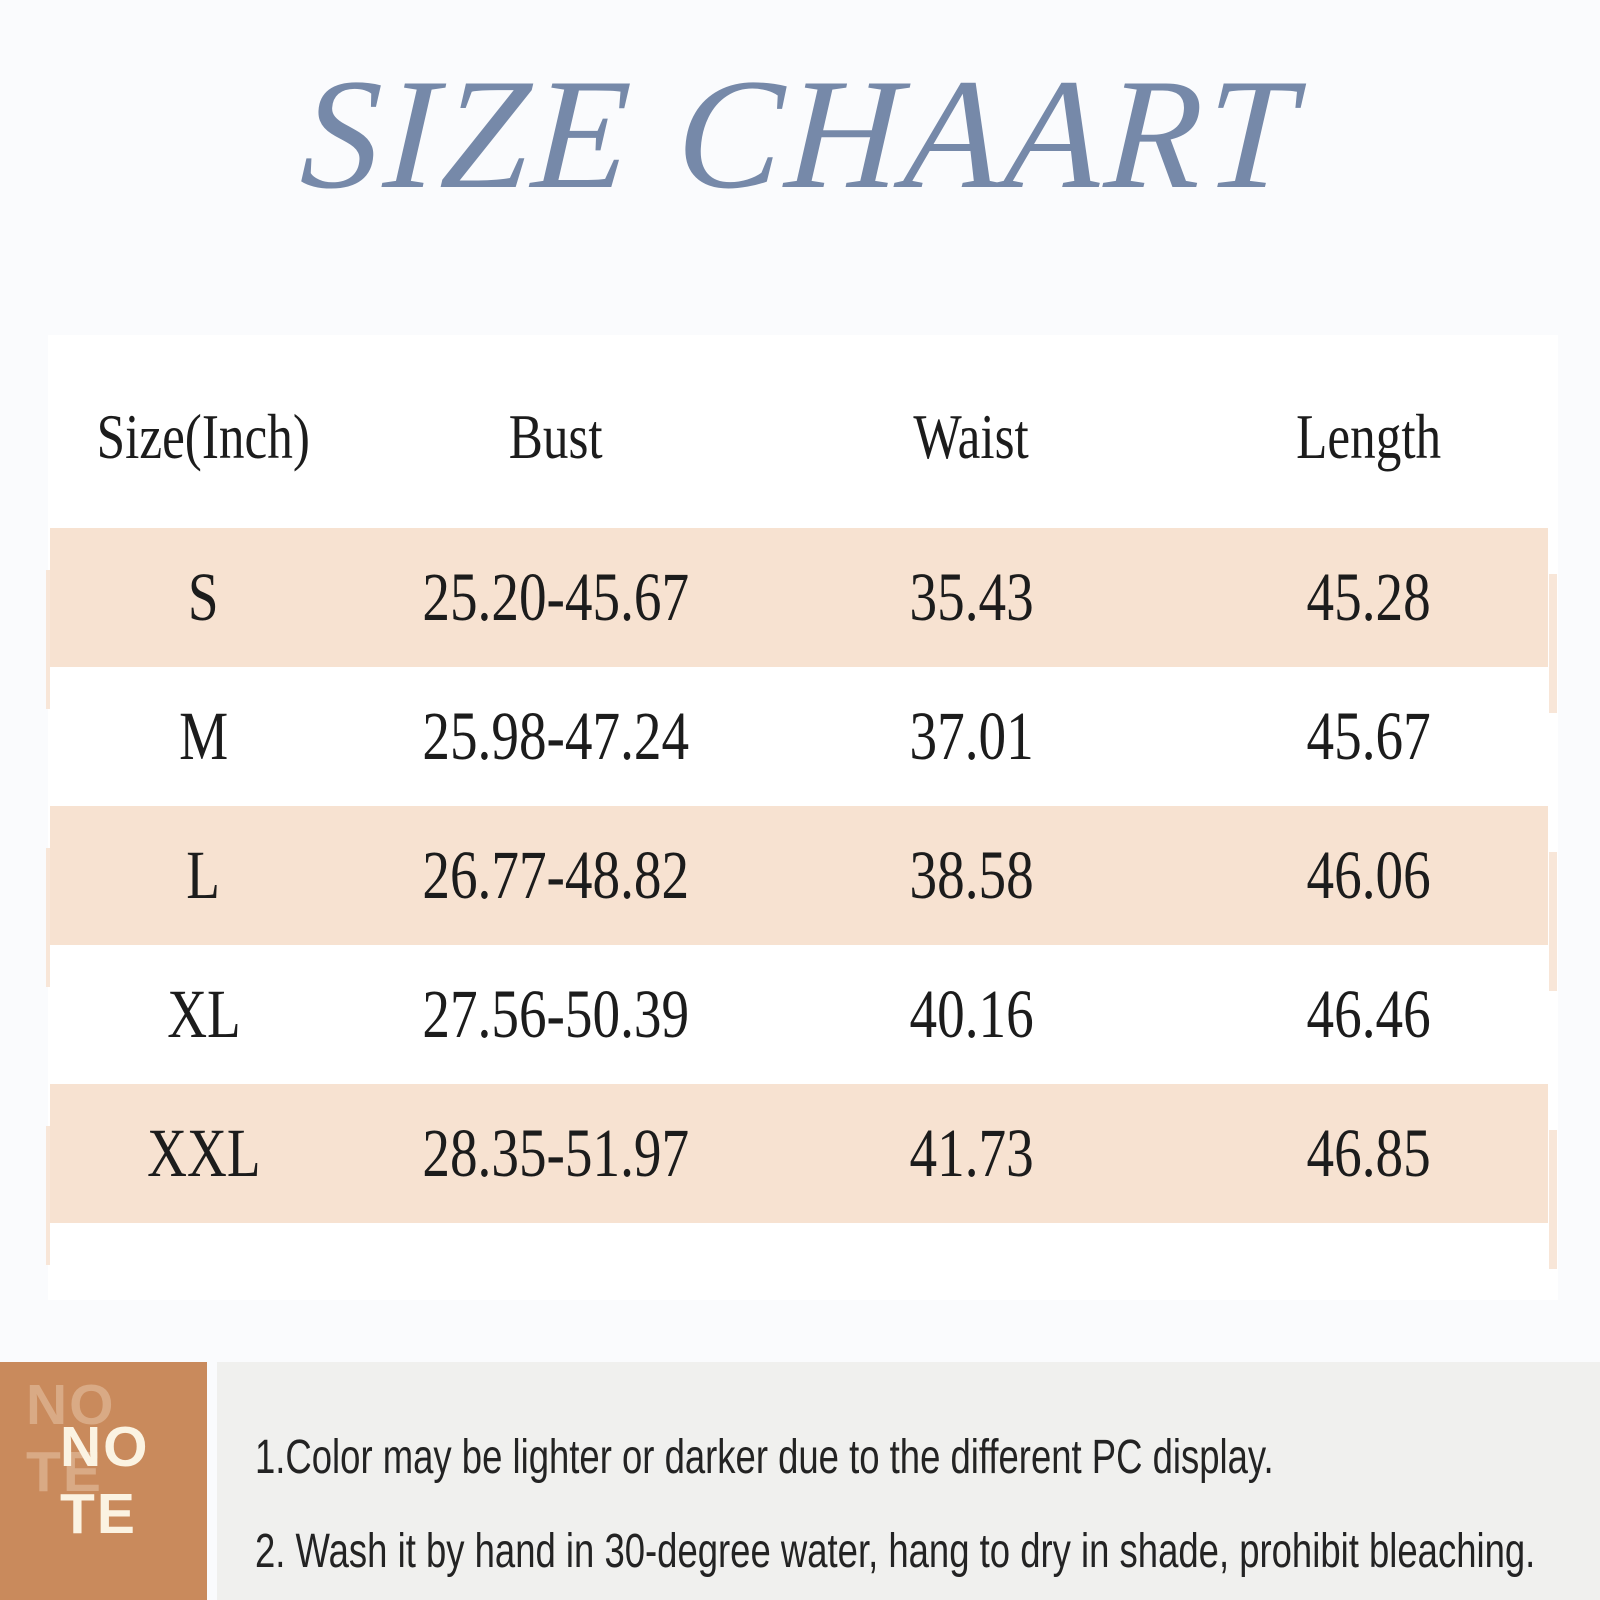 The height and width of the screenshot is (1600, 1600). I want to click on row-l-size: L, so click(203, 875).